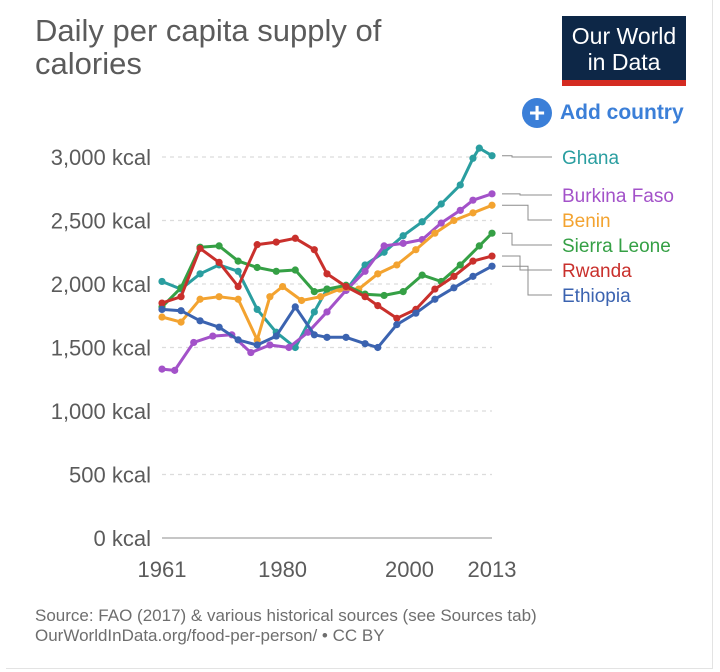 The width and height of the screenshot is (720, 672). I want to click on legend-label: Ethiopia, so click(596, 296).